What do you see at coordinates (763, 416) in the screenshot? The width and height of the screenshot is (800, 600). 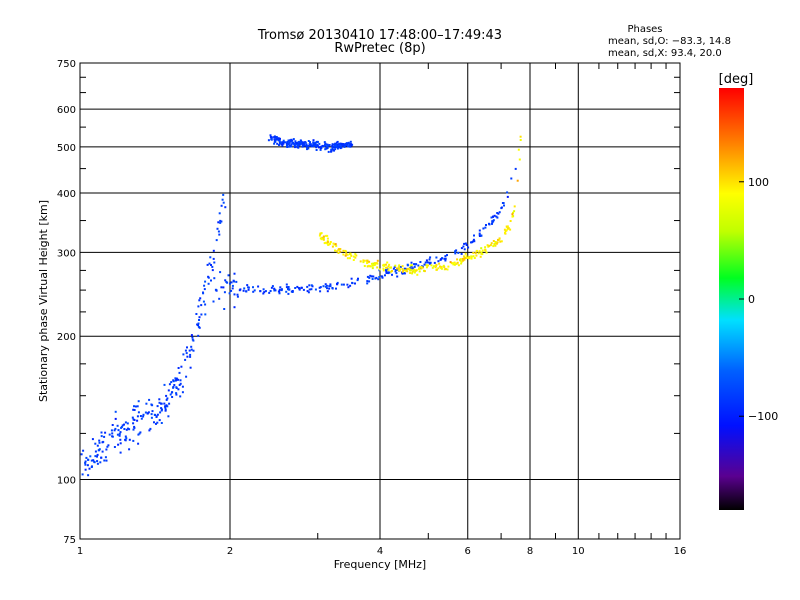 I see `colorbar-tick-label: −100` at bounding box center [763, 416].